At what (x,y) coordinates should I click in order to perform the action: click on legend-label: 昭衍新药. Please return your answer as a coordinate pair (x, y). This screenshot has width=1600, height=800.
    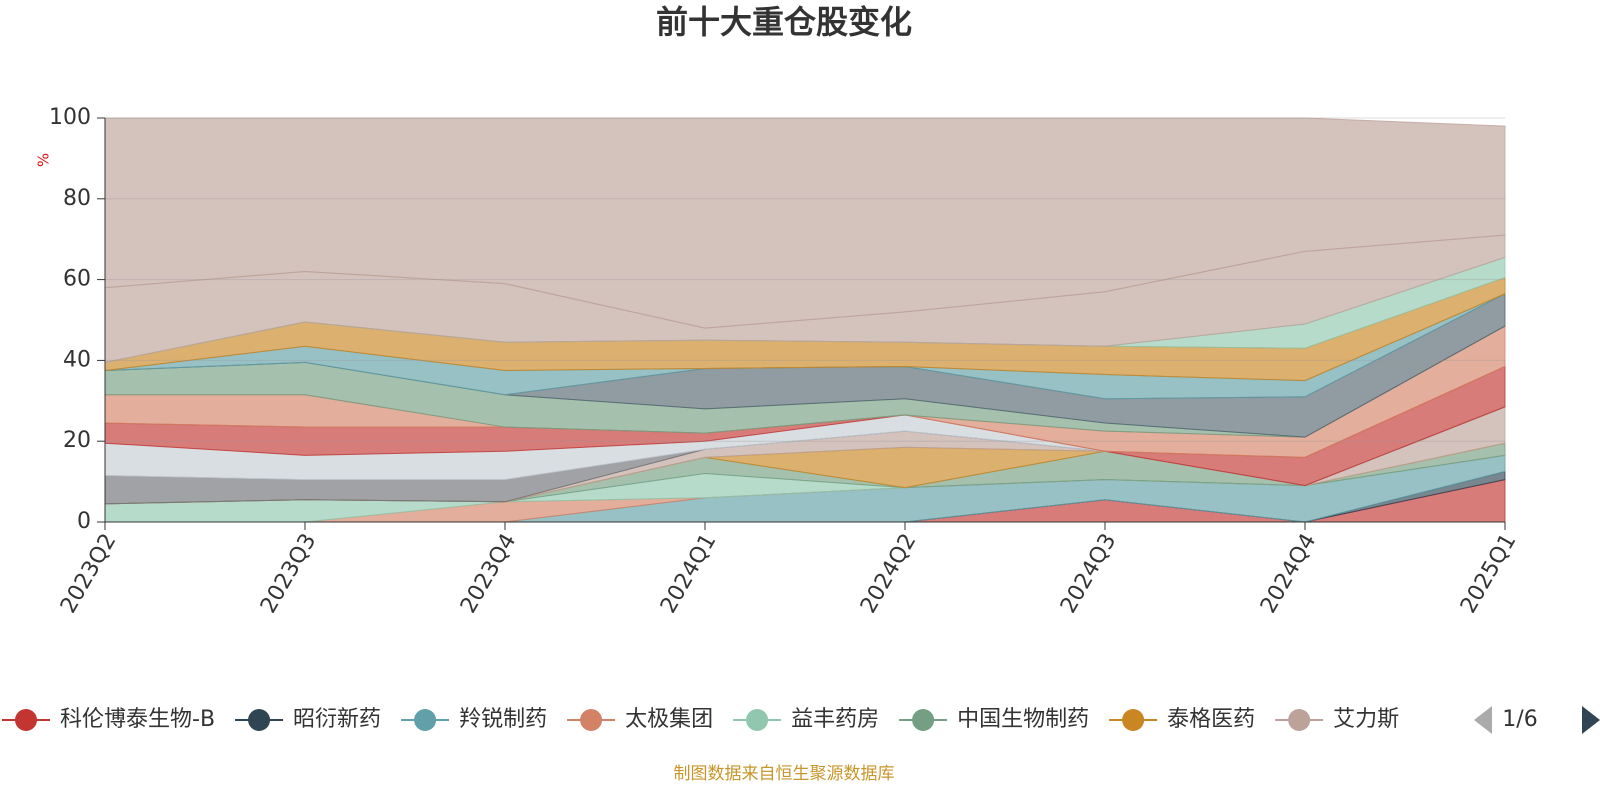
    Looking at the image, I should click on (337, 719).